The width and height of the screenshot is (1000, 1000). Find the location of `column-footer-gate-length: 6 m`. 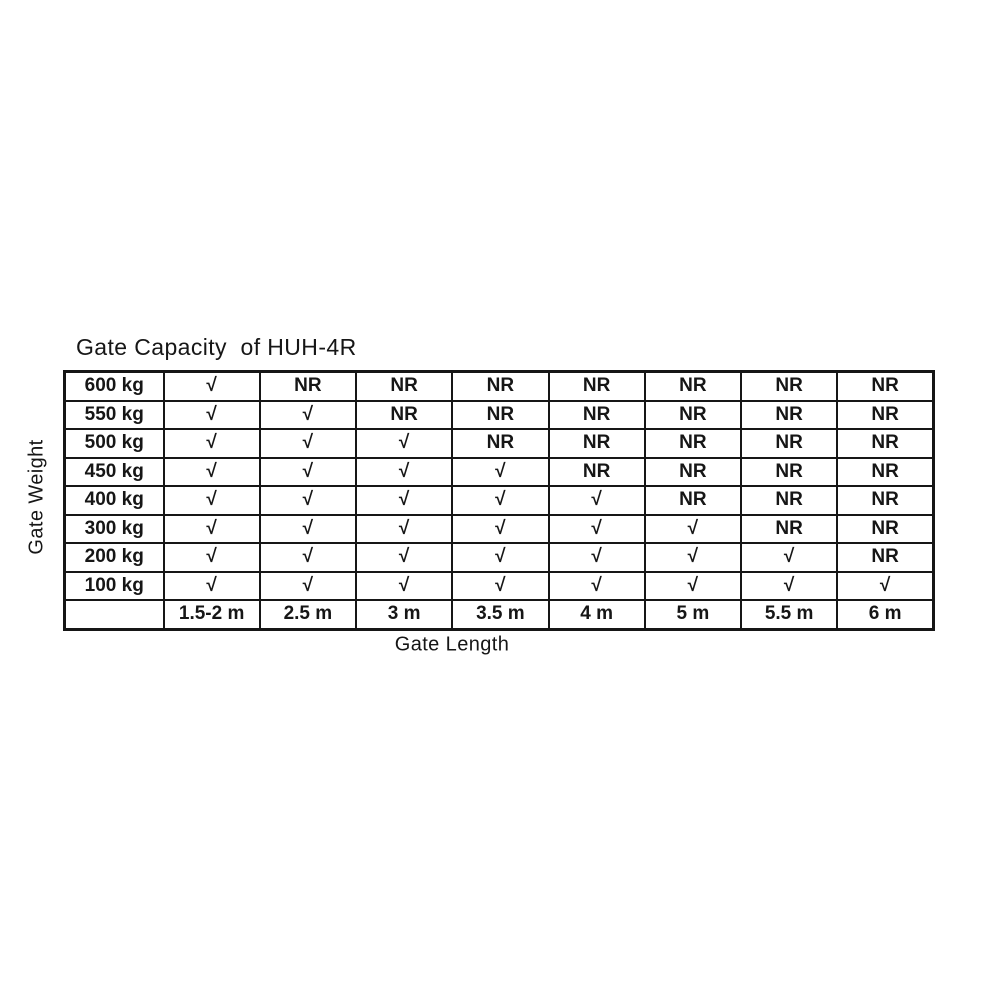

column-footer-gate-length: 6 m is located at coordinates (885, 614).